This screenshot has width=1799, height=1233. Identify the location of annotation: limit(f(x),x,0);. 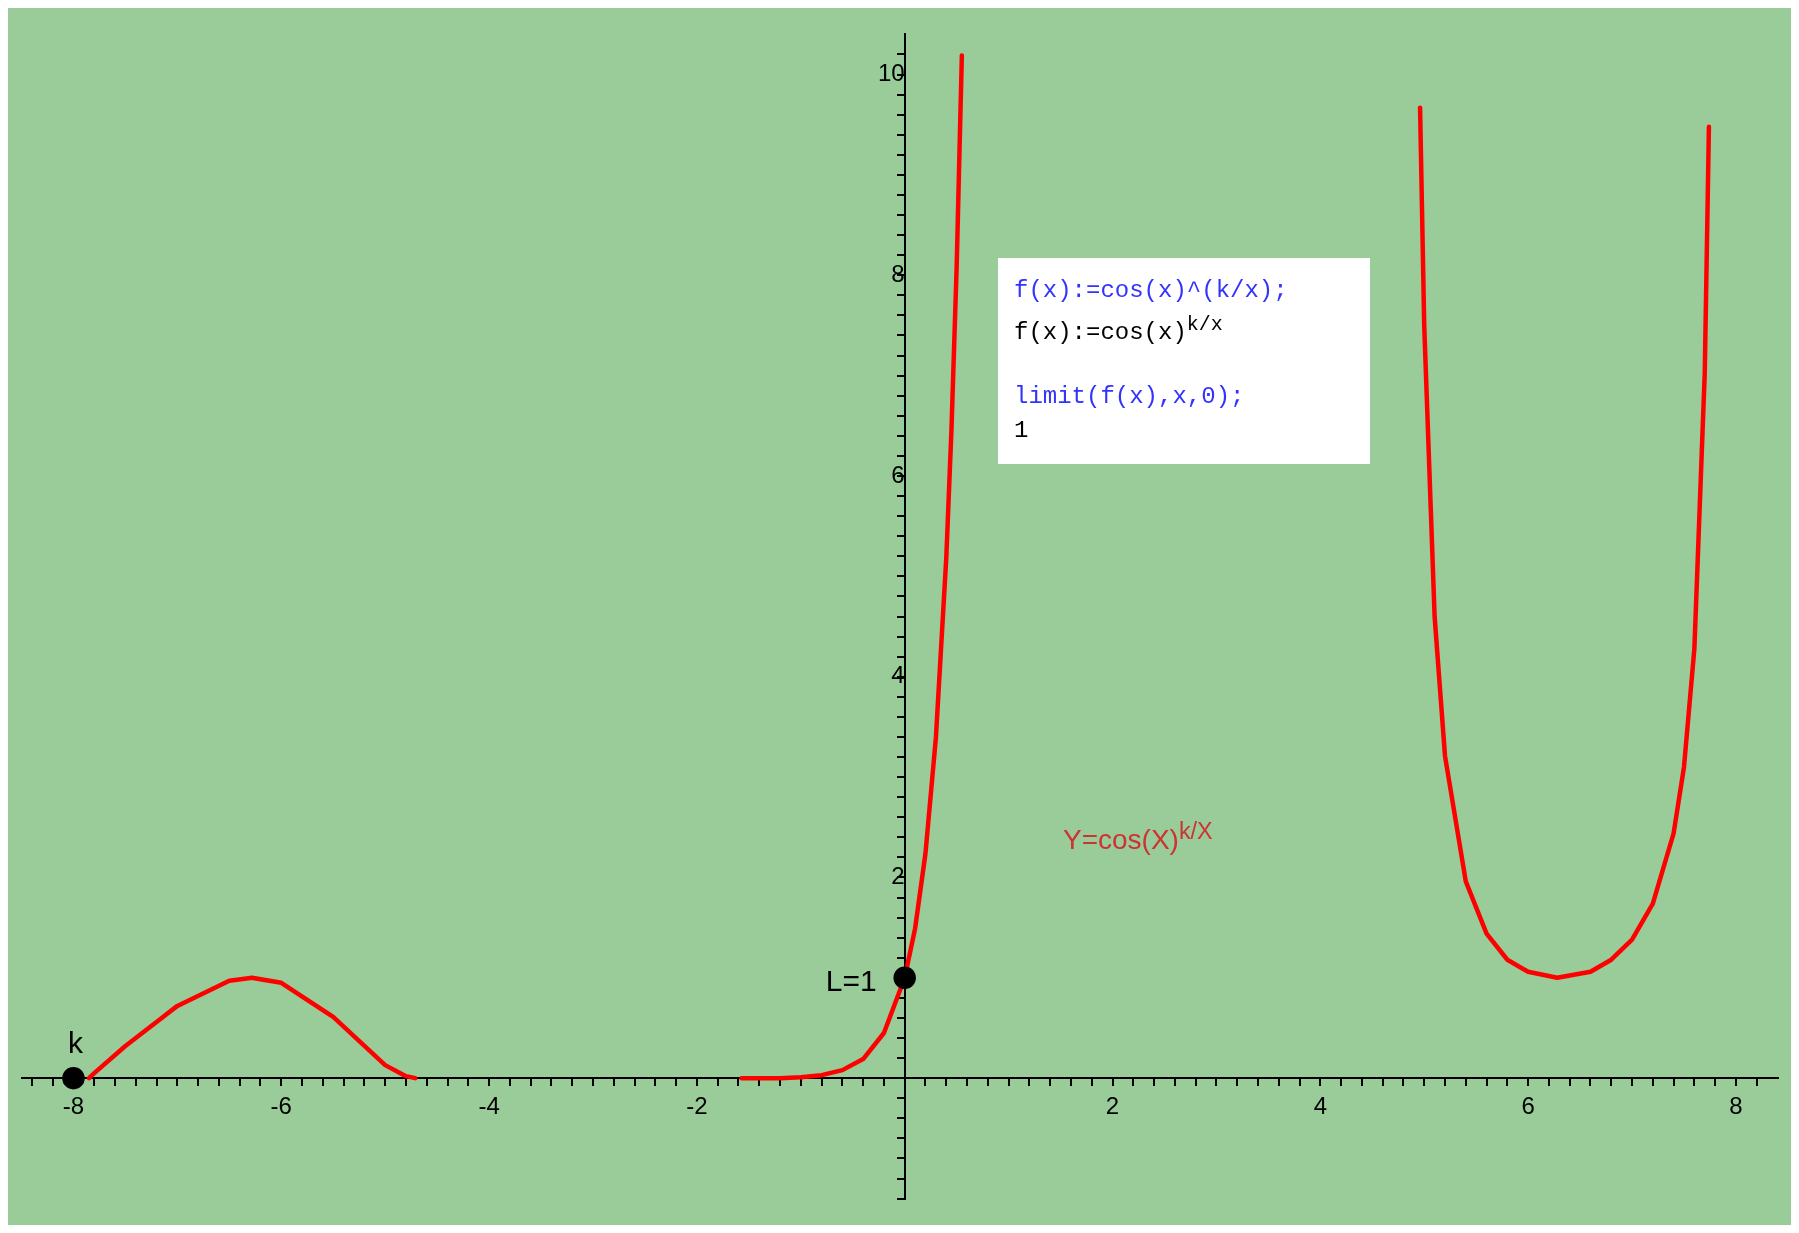
(1130, 397).